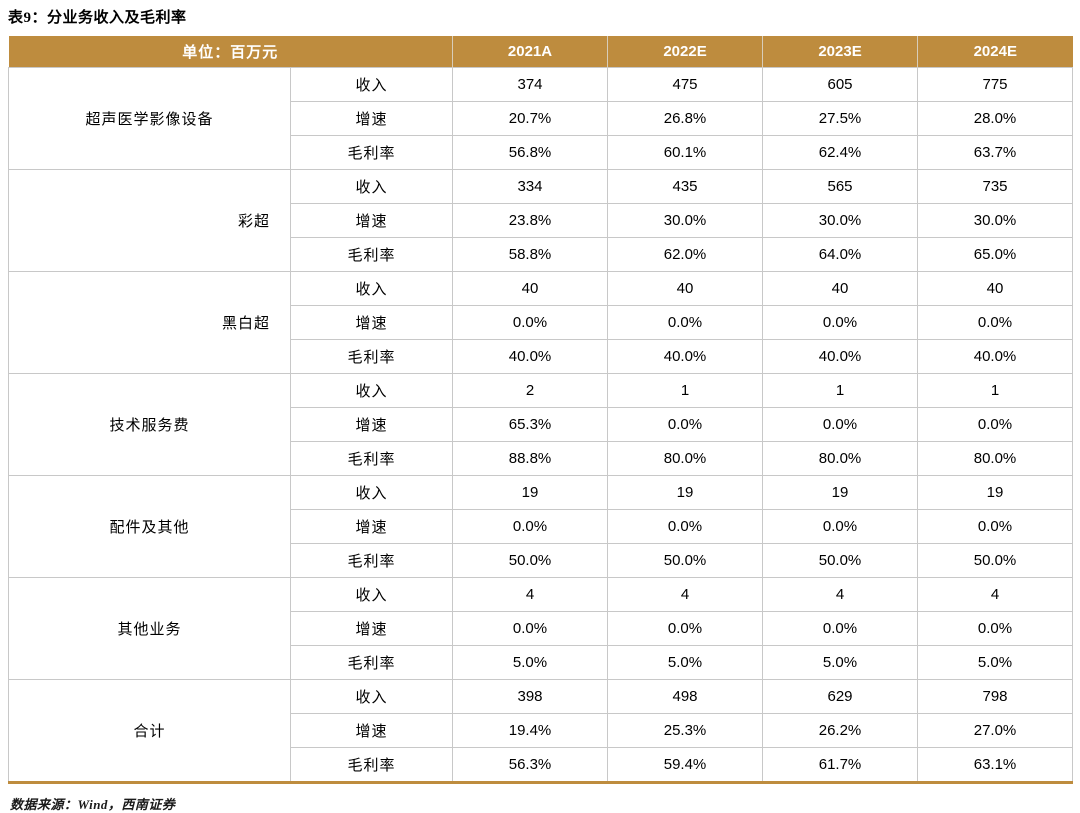 This screenshot has width=1080, height=813. I want to click on value-cell: 27.5%, so click(840, 118).